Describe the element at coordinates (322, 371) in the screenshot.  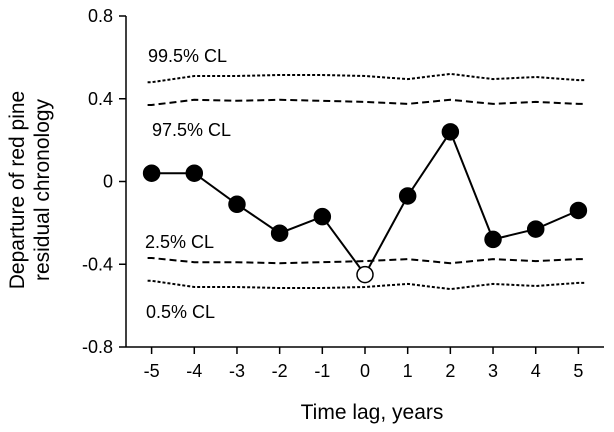
I see `x-tick-label: -1` at that location.